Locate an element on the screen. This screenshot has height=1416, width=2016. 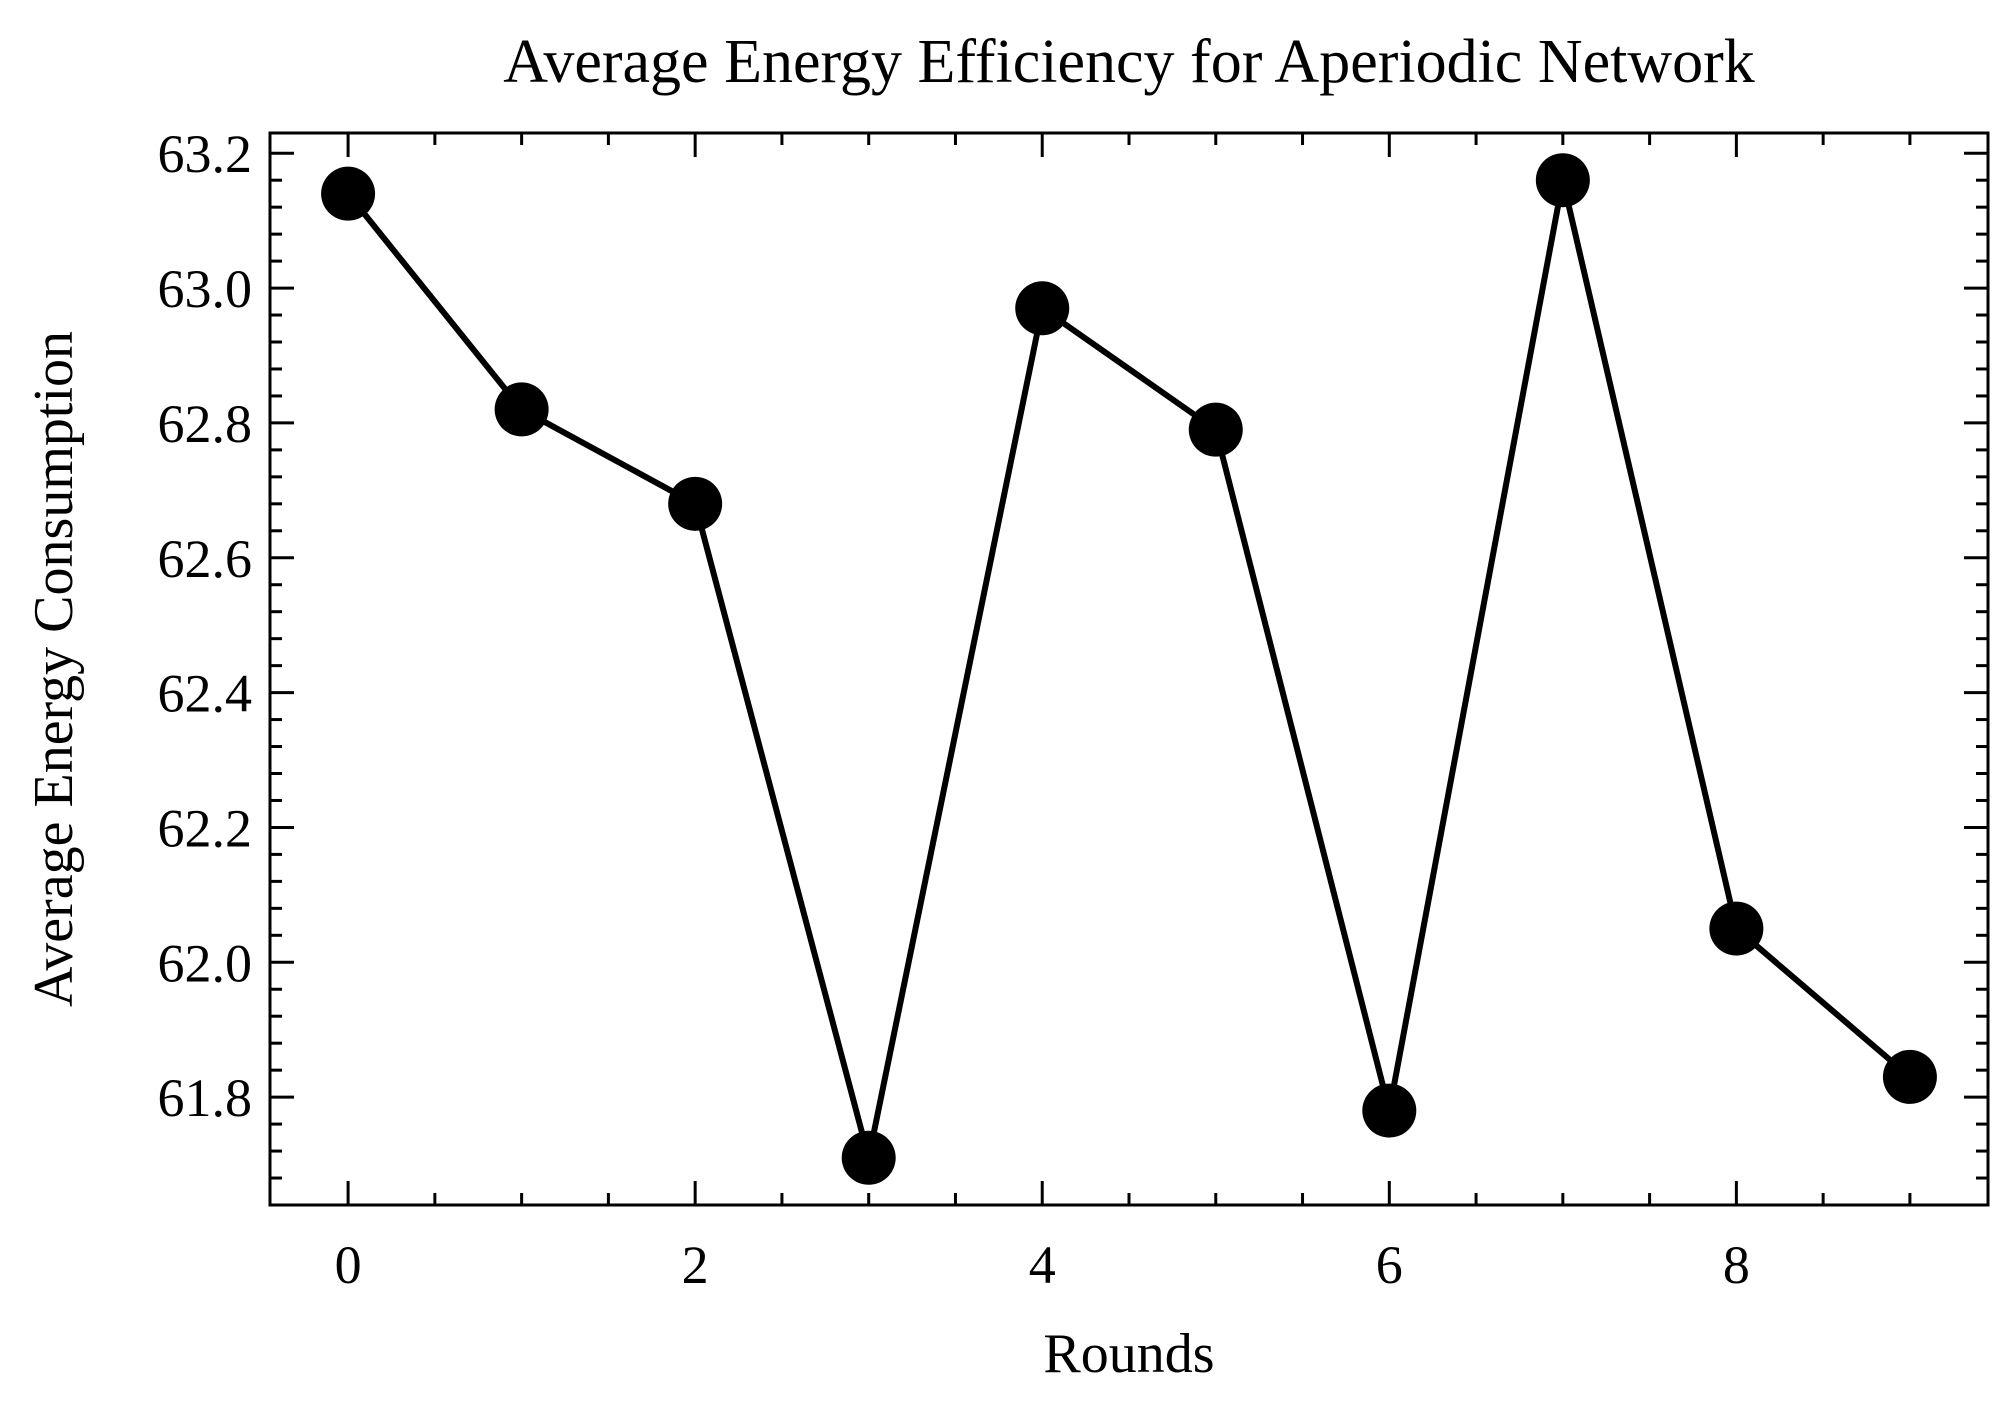
y-tick-label: 61.8 is located at coordinates (205, 1098).